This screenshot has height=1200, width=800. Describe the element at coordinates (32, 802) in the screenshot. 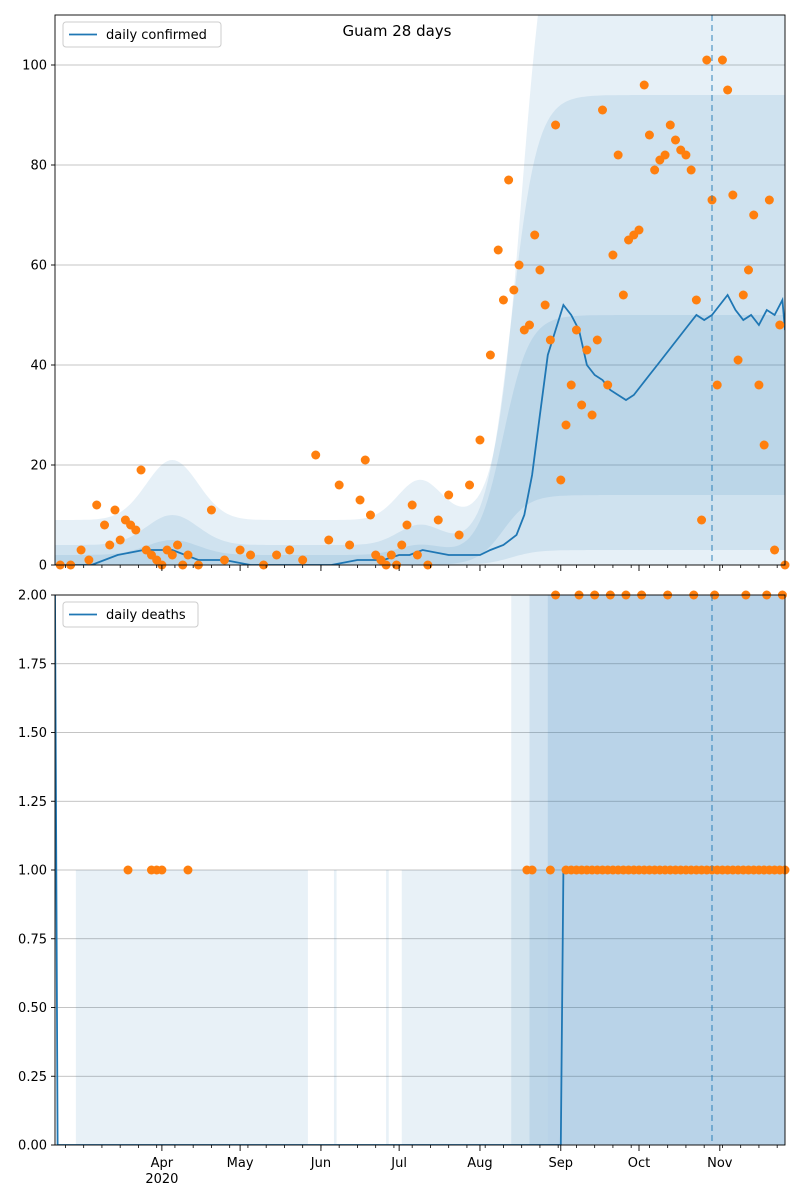

I see `y-tick-label: 1.25` at that location.